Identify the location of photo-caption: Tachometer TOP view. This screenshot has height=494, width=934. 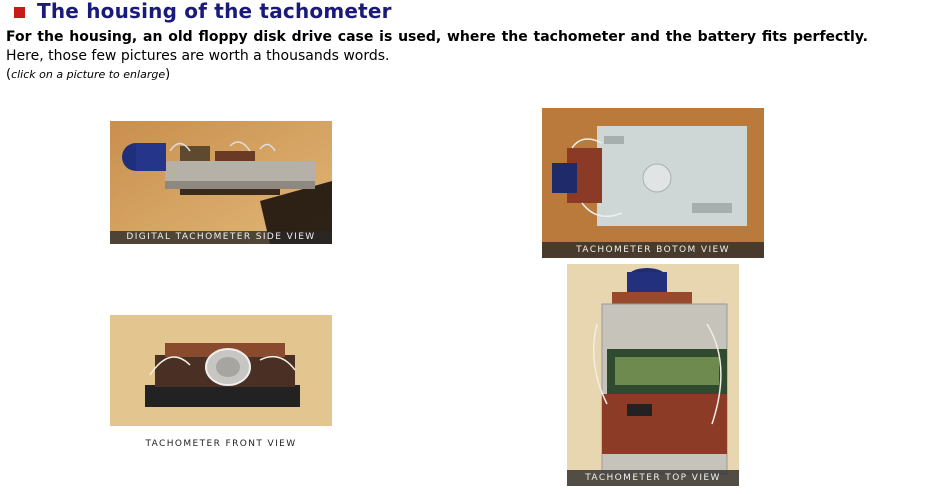
(653, 478).